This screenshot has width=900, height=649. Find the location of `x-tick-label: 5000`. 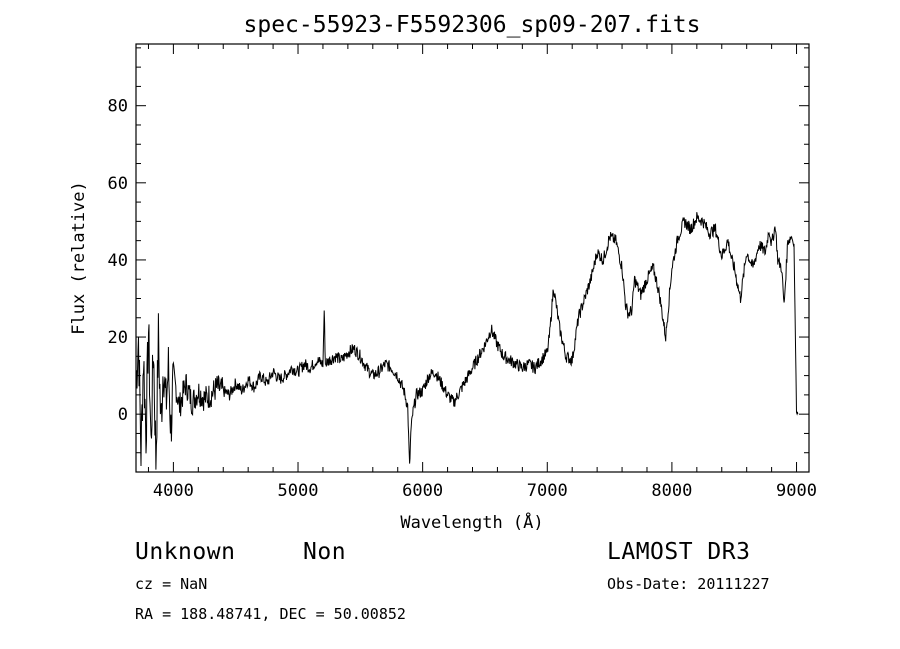

x-tick-label: 5000 is located at coordinates (298, 491).